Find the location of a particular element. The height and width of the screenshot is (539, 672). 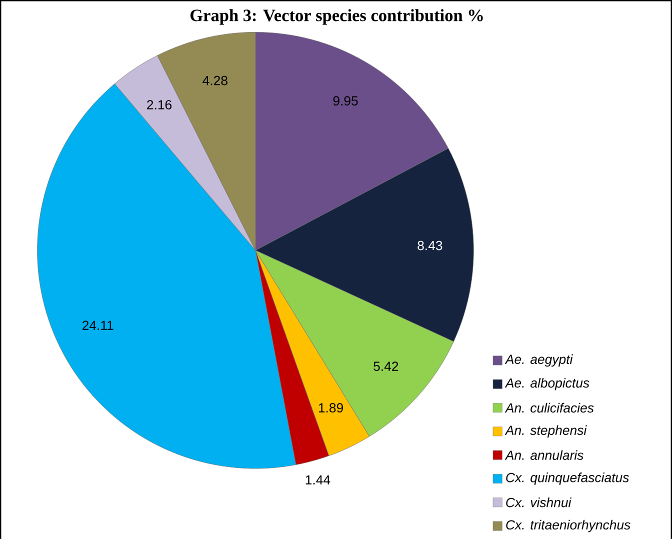

data-label: 8.43 is located at coordinates (430, 245).